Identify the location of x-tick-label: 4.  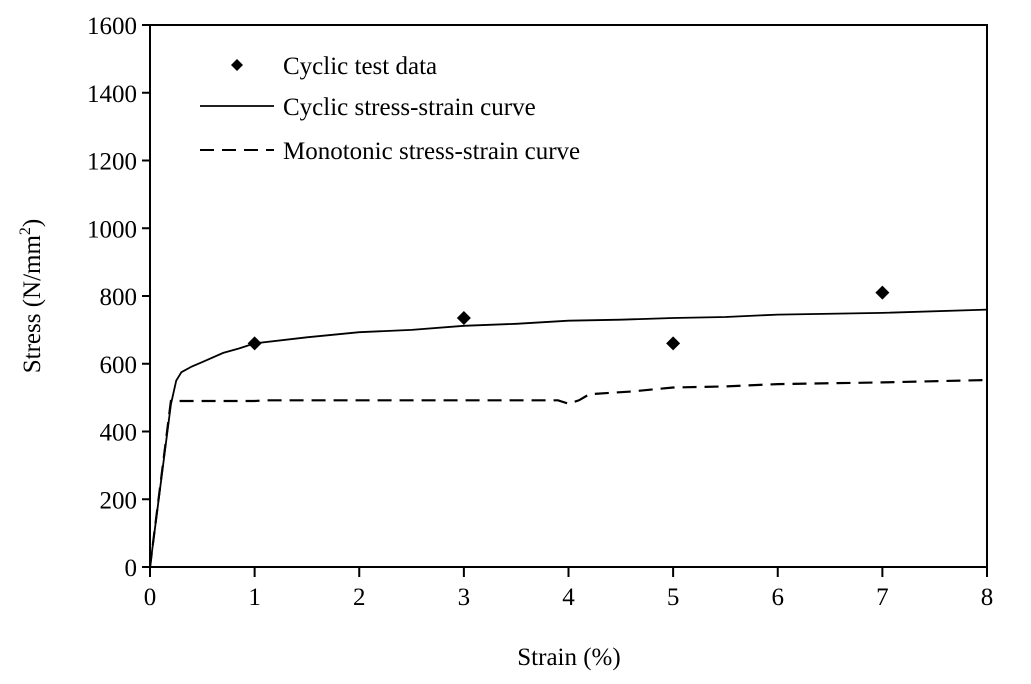
(568, 597).